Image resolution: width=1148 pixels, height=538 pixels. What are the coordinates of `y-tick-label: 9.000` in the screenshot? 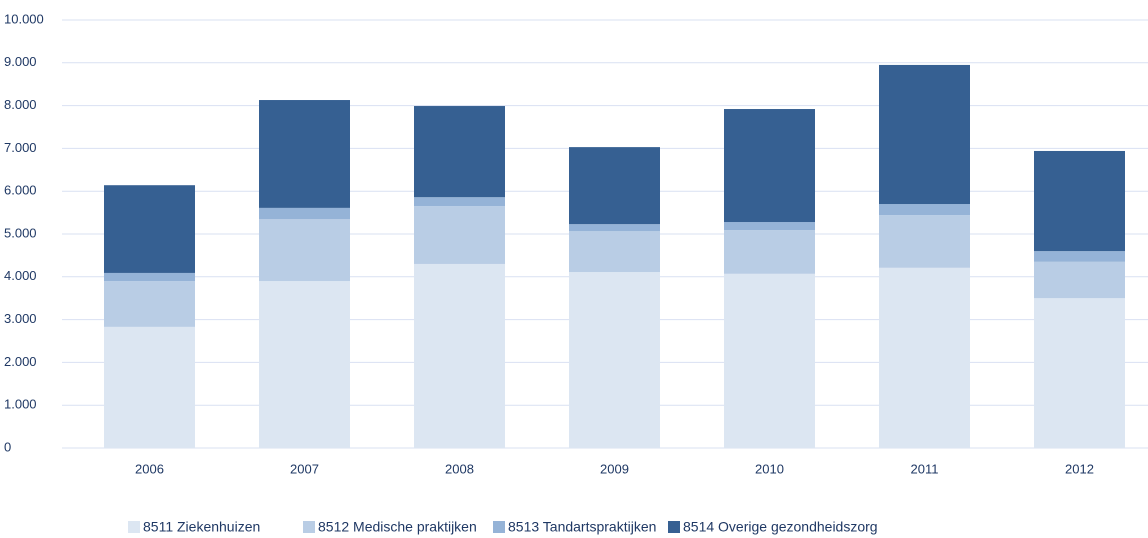 It's located at (20, 61).